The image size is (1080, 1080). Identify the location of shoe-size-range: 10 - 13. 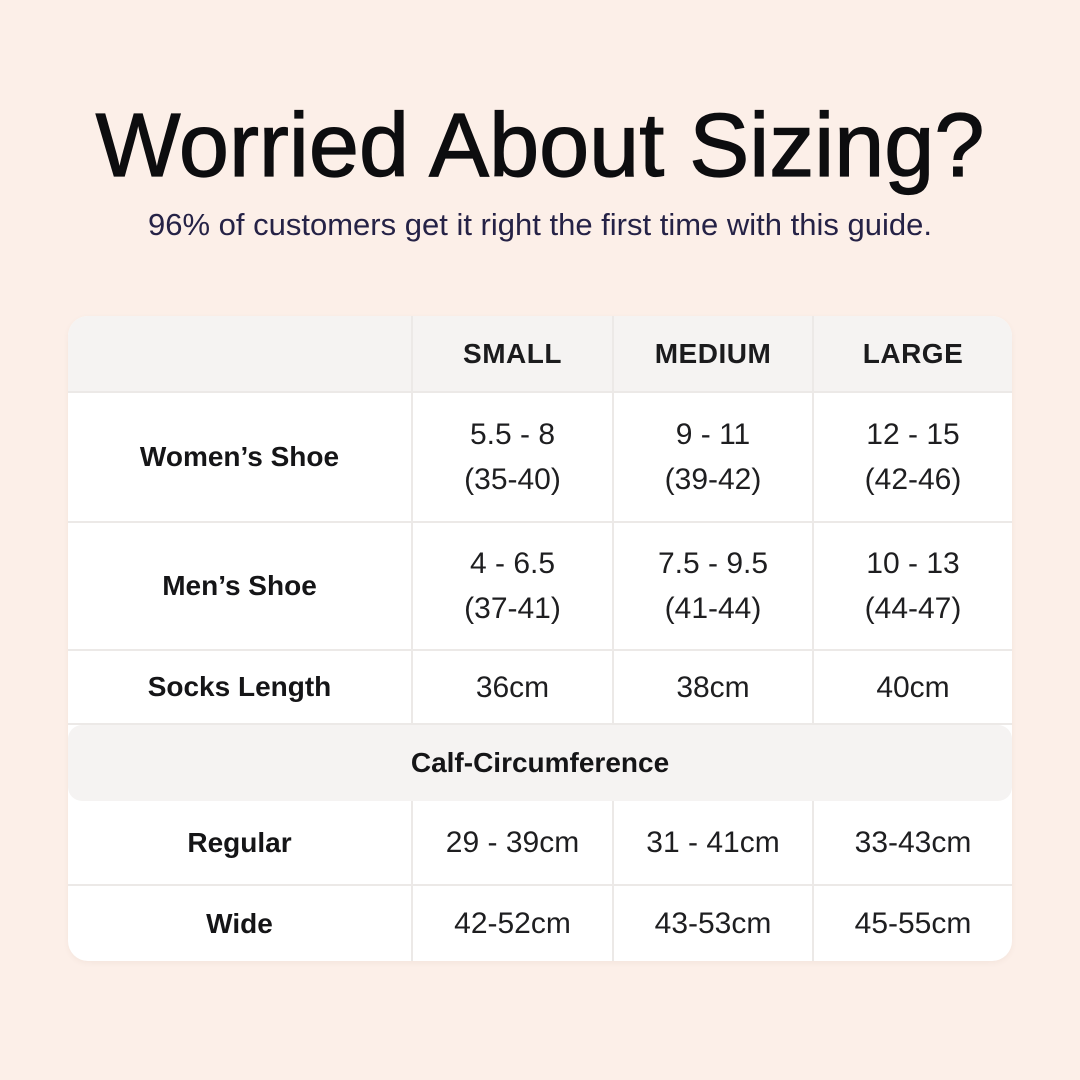
(913, 563).